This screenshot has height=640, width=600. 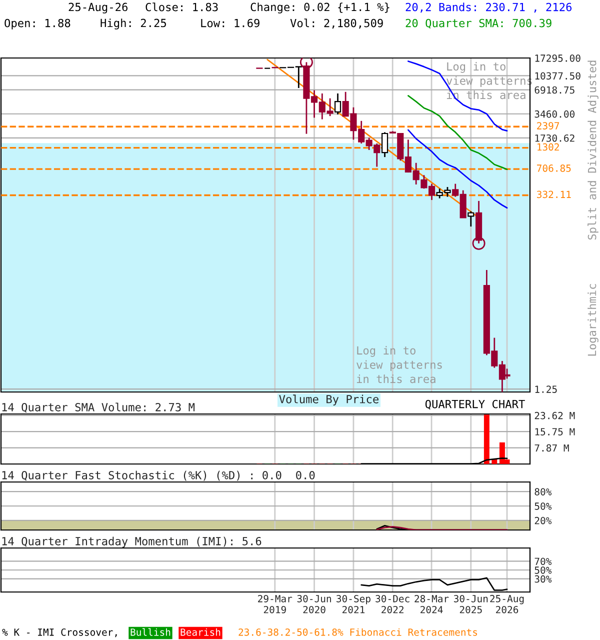 What do you see at coordinates (548, 147) in the screenshot?
I see `ref-line-label: 1302` at bounding box center [548, 147].